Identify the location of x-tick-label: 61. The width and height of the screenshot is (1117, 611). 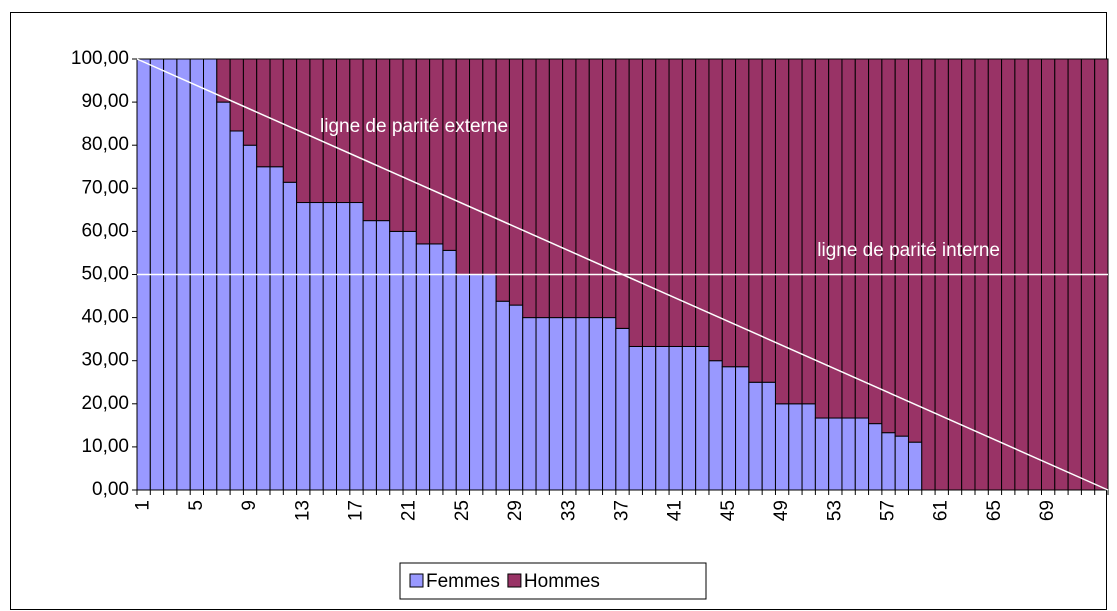
(941, 510).